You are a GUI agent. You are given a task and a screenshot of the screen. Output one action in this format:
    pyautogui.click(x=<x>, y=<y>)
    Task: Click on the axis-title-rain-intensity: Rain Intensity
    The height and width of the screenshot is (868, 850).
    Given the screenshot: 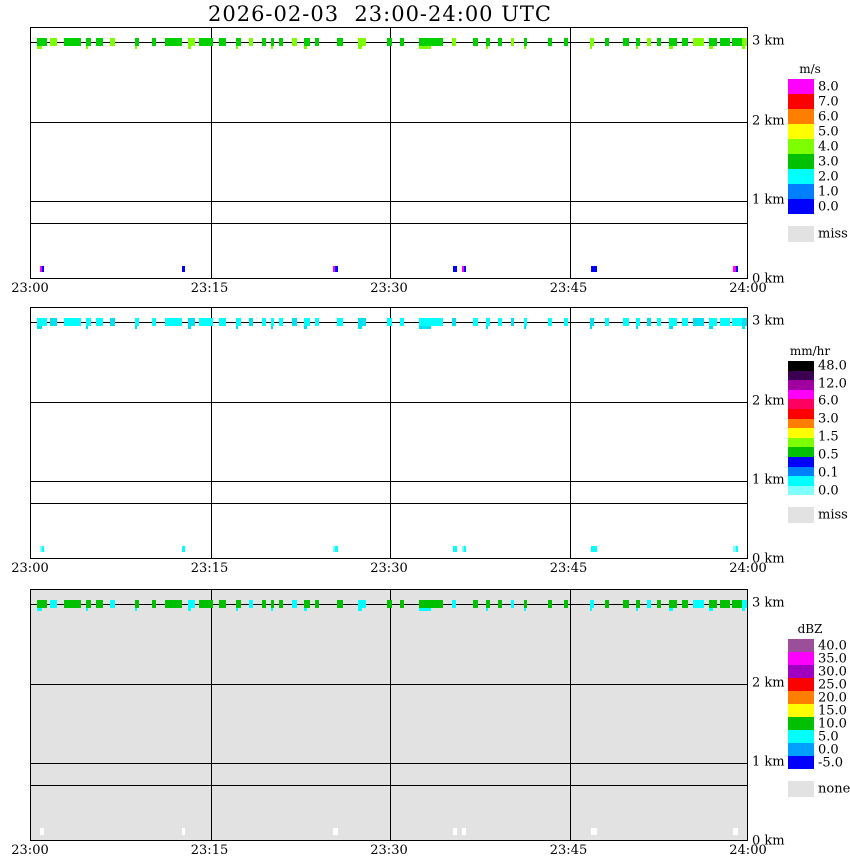 What is the action you would take?
    pyautogui.click(x=41, y=435)
    